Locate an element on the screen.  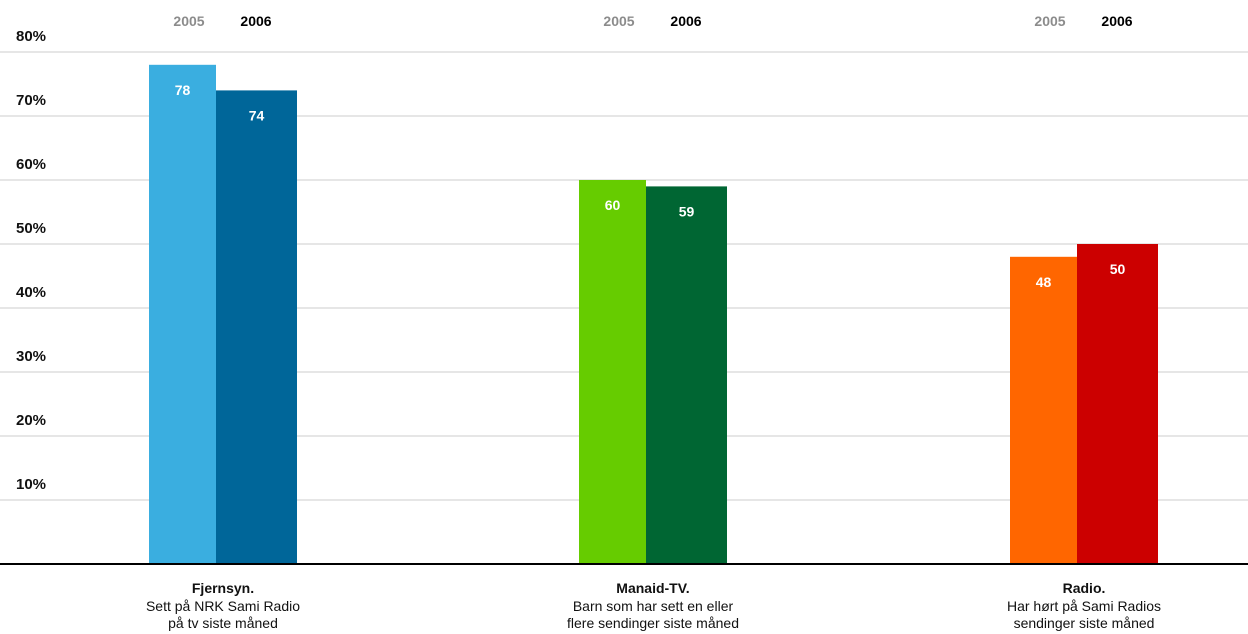
y-tick-label: 80% is located at coordinates (31, 36).